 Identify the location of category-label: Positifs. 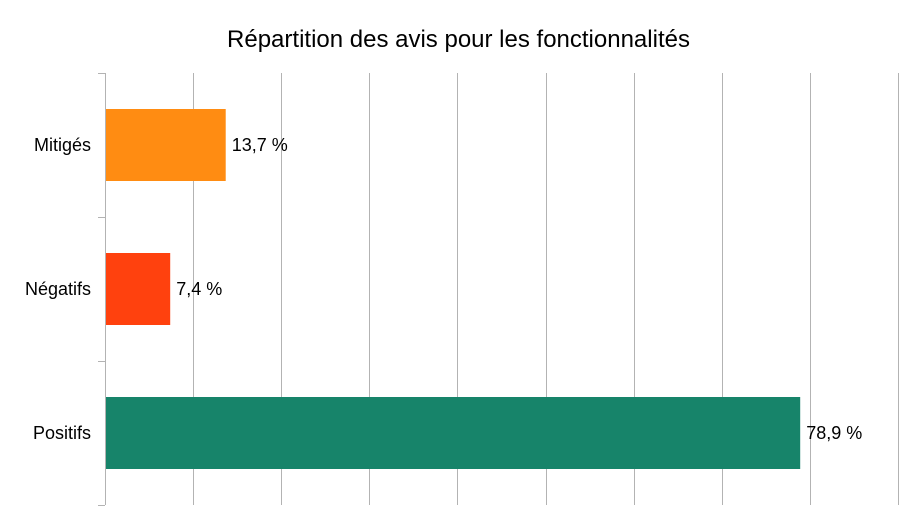
(62, 433).